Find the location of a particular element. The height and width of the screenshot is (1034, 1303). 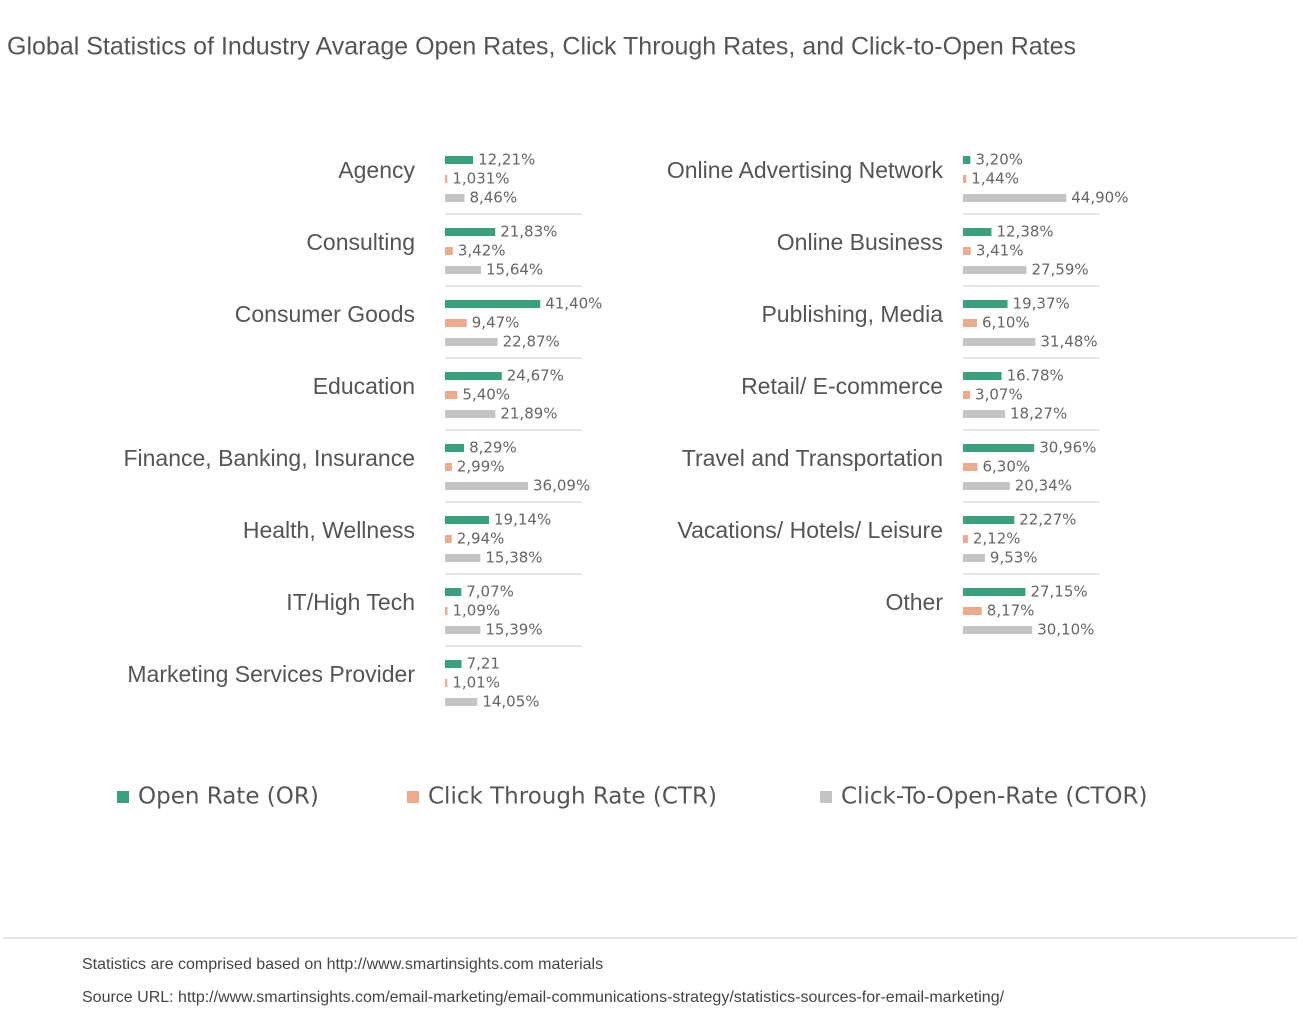

value-label: 1,44% is located at coordinates (995, 179).